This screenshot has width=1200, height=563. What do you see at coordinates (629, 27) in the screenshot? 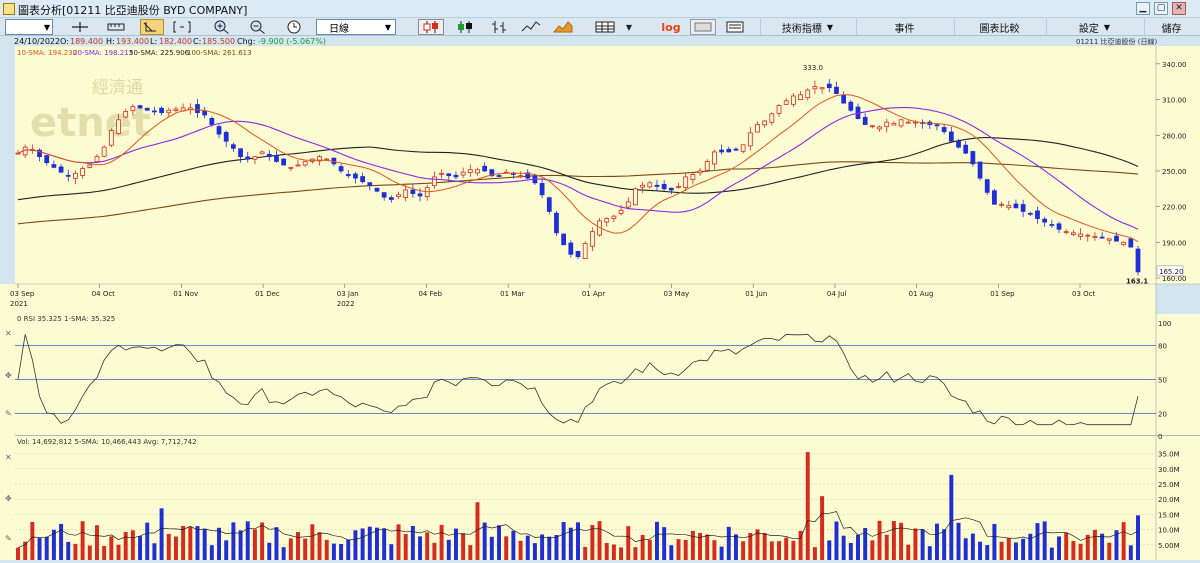
I see `grid-dropdown-icon: ▼` at bounding box center [629, 27].